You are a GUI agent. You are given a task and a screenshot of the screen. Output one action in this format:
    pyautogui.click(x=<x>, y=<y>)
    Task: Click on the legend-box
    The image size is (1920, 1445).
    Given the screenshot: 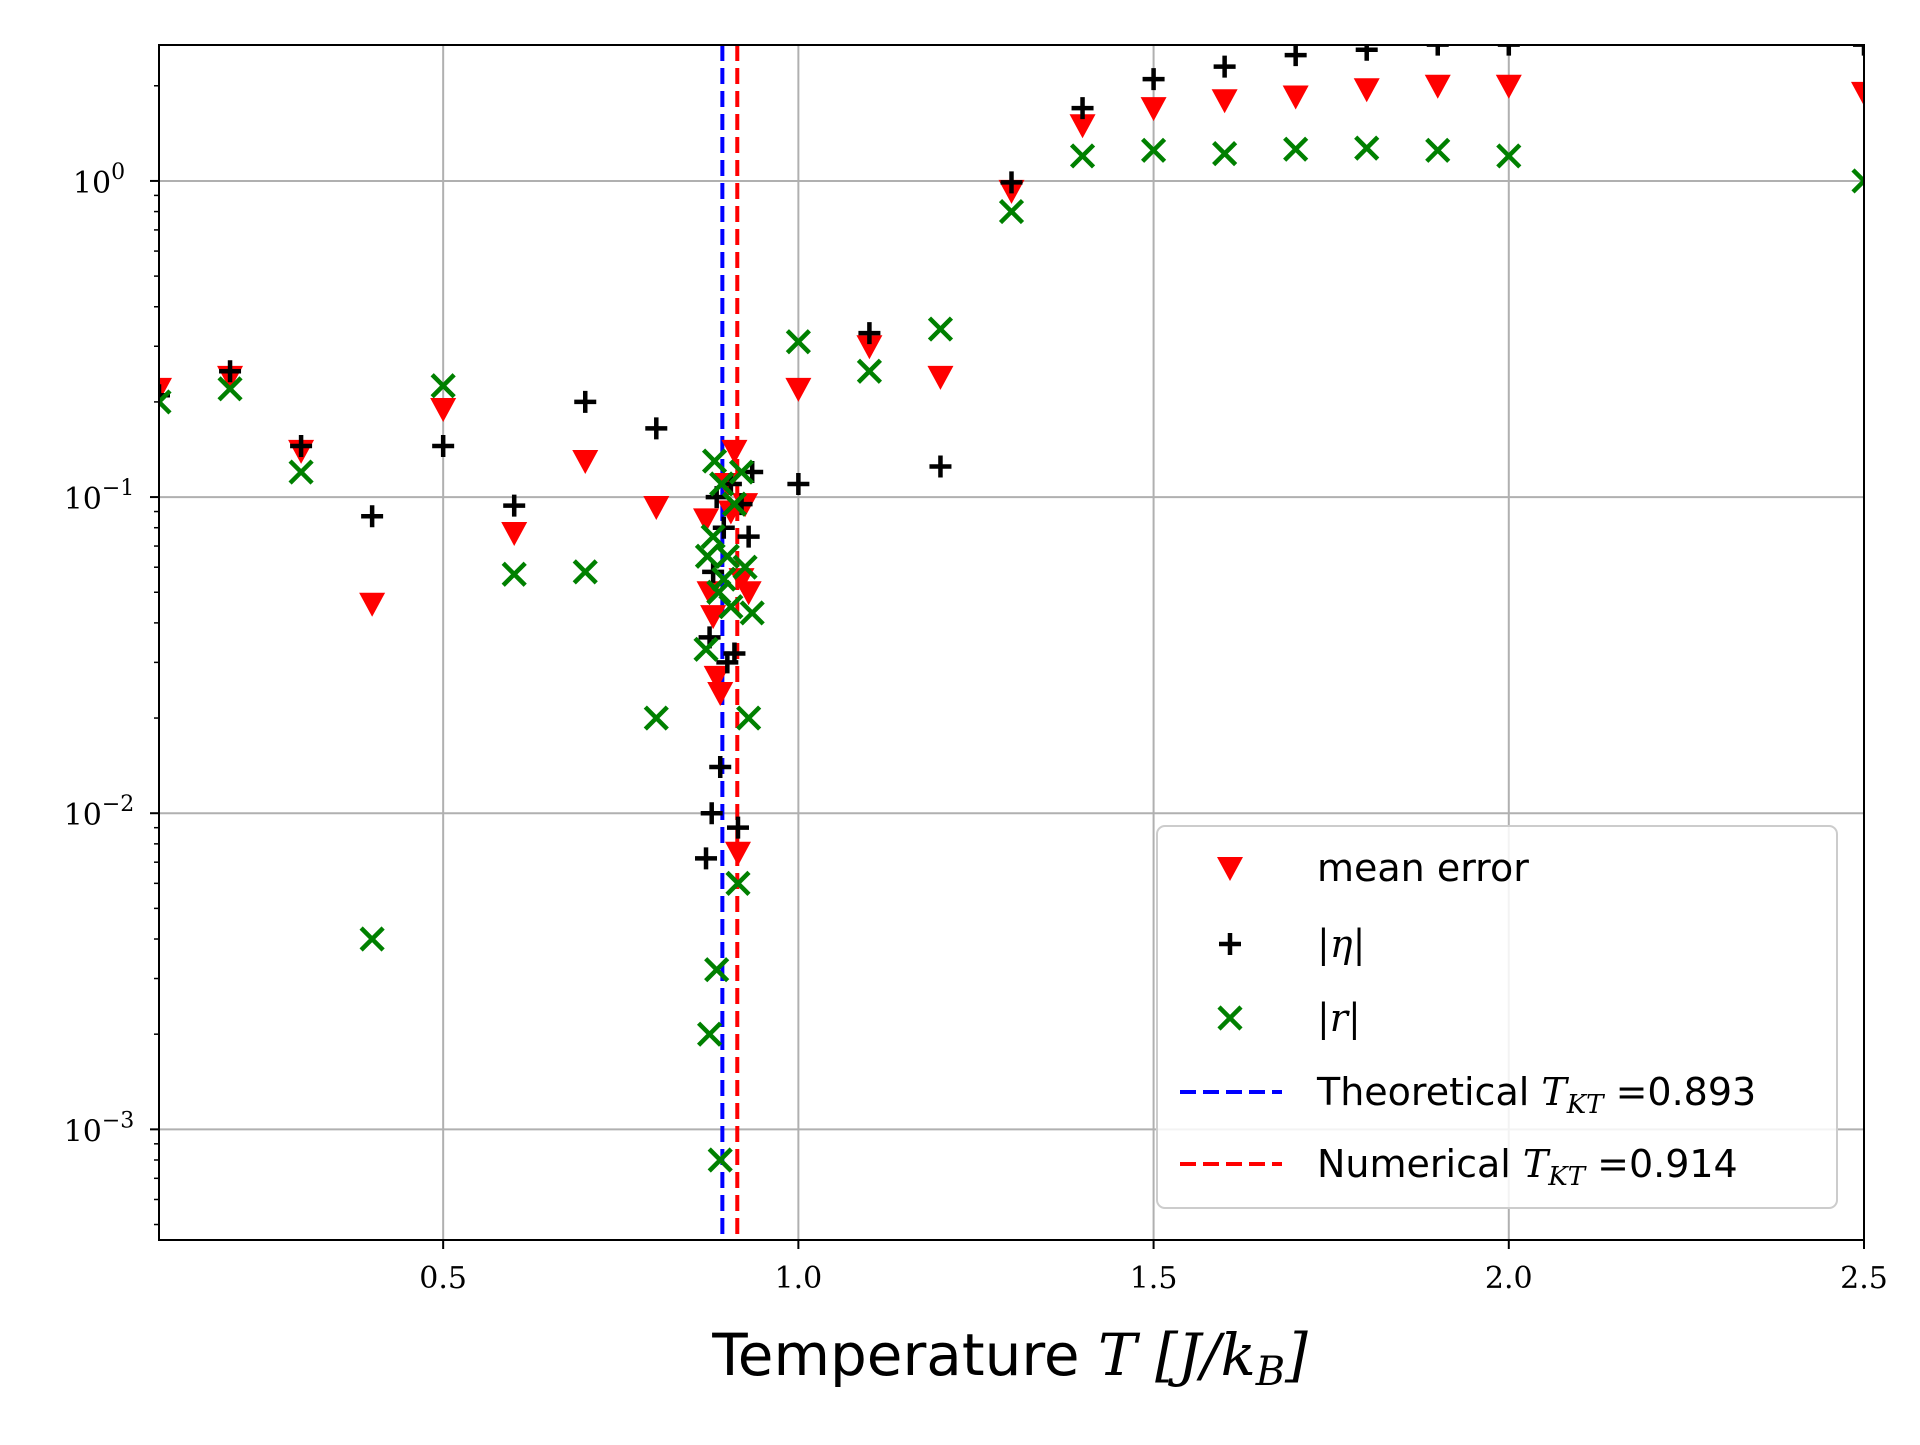 What is the action you would take?
    pyautogui.click(x=1497, y=1017)
    